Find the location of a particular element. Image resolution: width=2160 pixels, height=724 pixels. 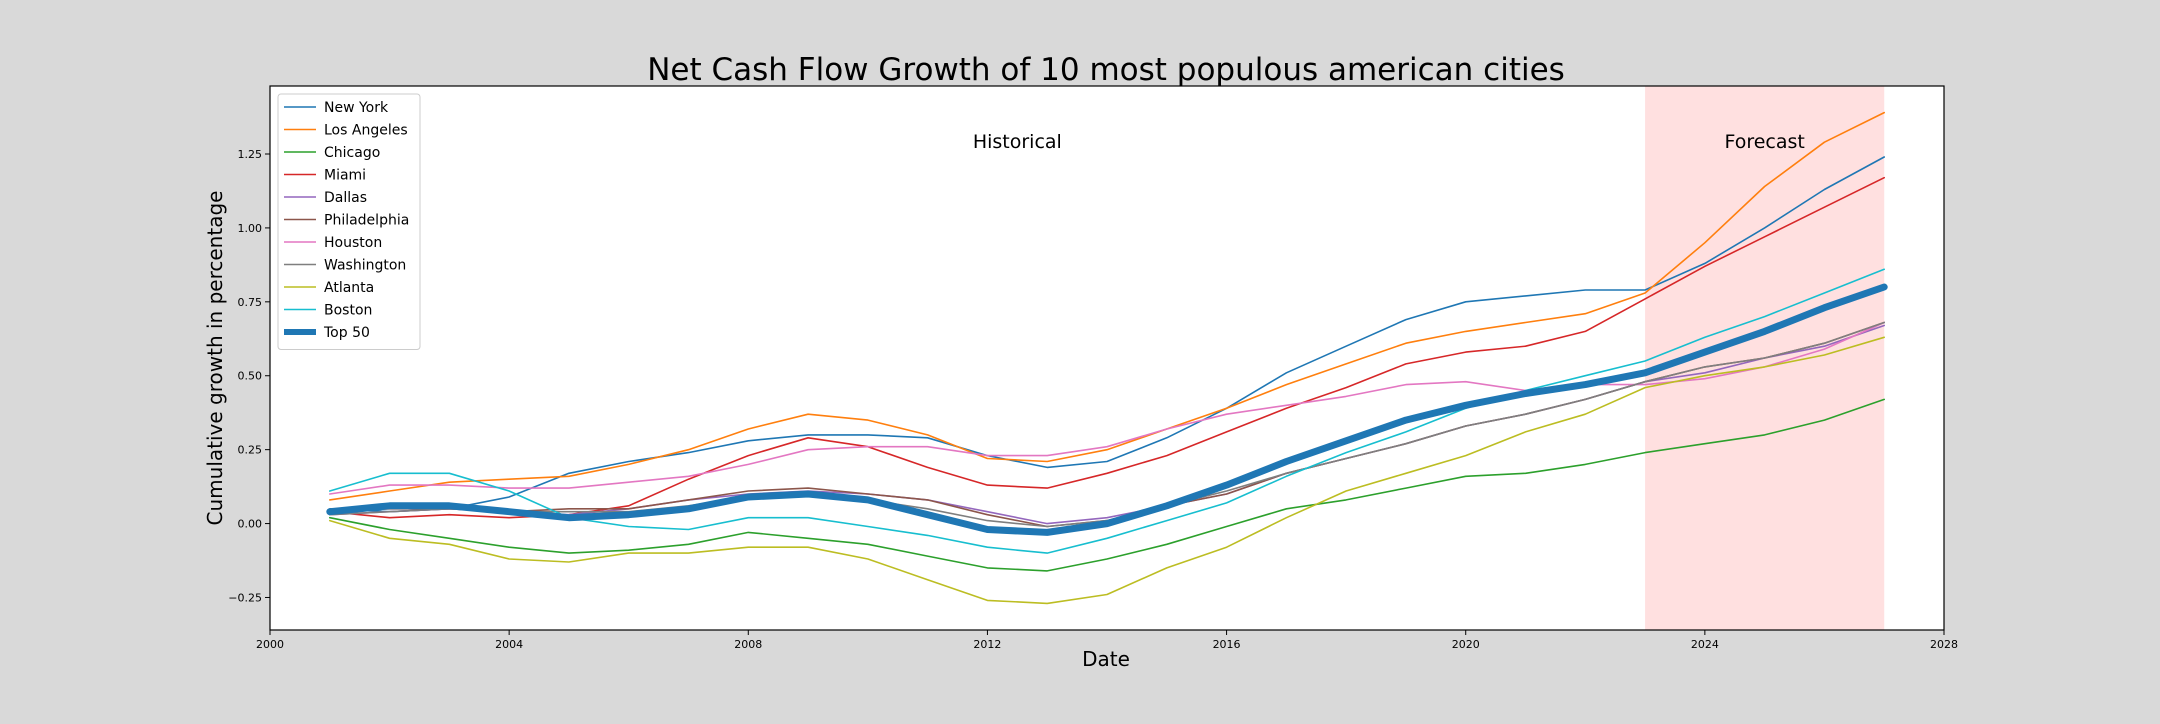

x-tick-label: 2028 is located at coordinates (1944, 644).